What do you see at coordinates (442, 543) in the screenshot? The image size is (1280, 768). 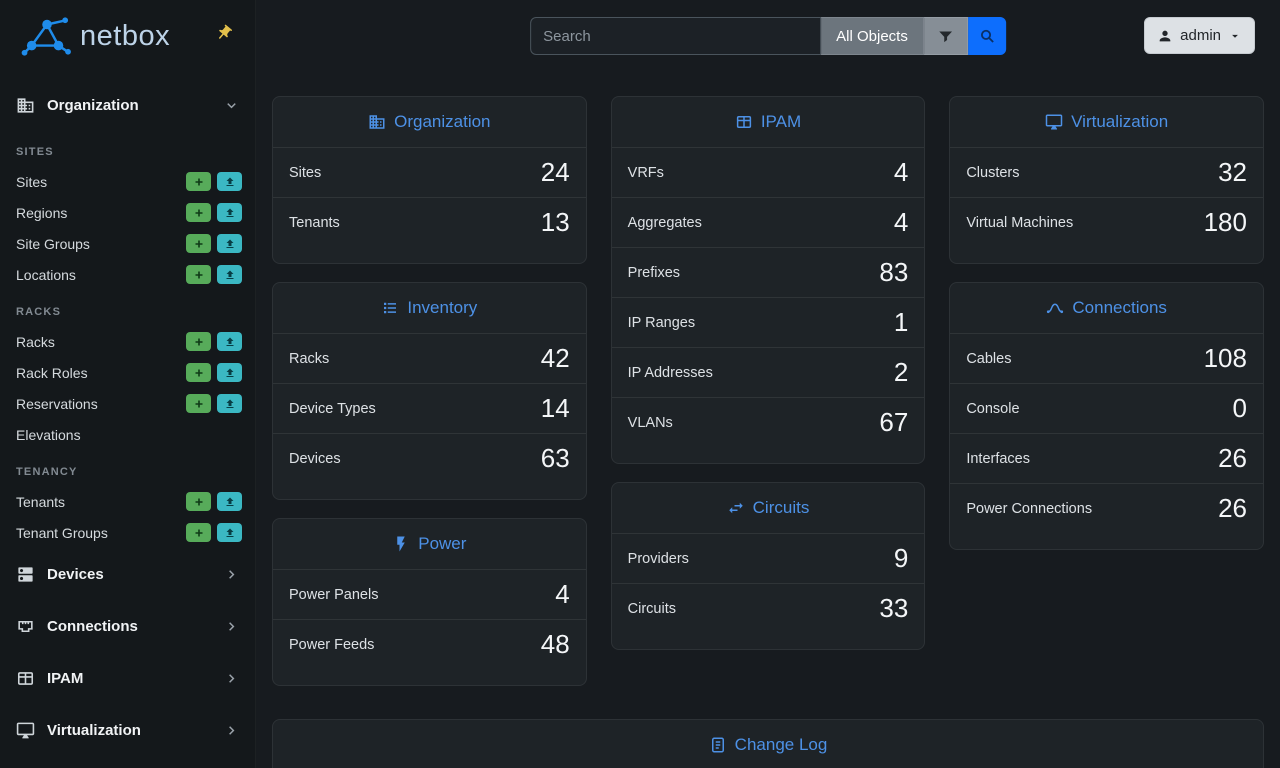 I see `card-title: Power` at bounding box center [442, 543].